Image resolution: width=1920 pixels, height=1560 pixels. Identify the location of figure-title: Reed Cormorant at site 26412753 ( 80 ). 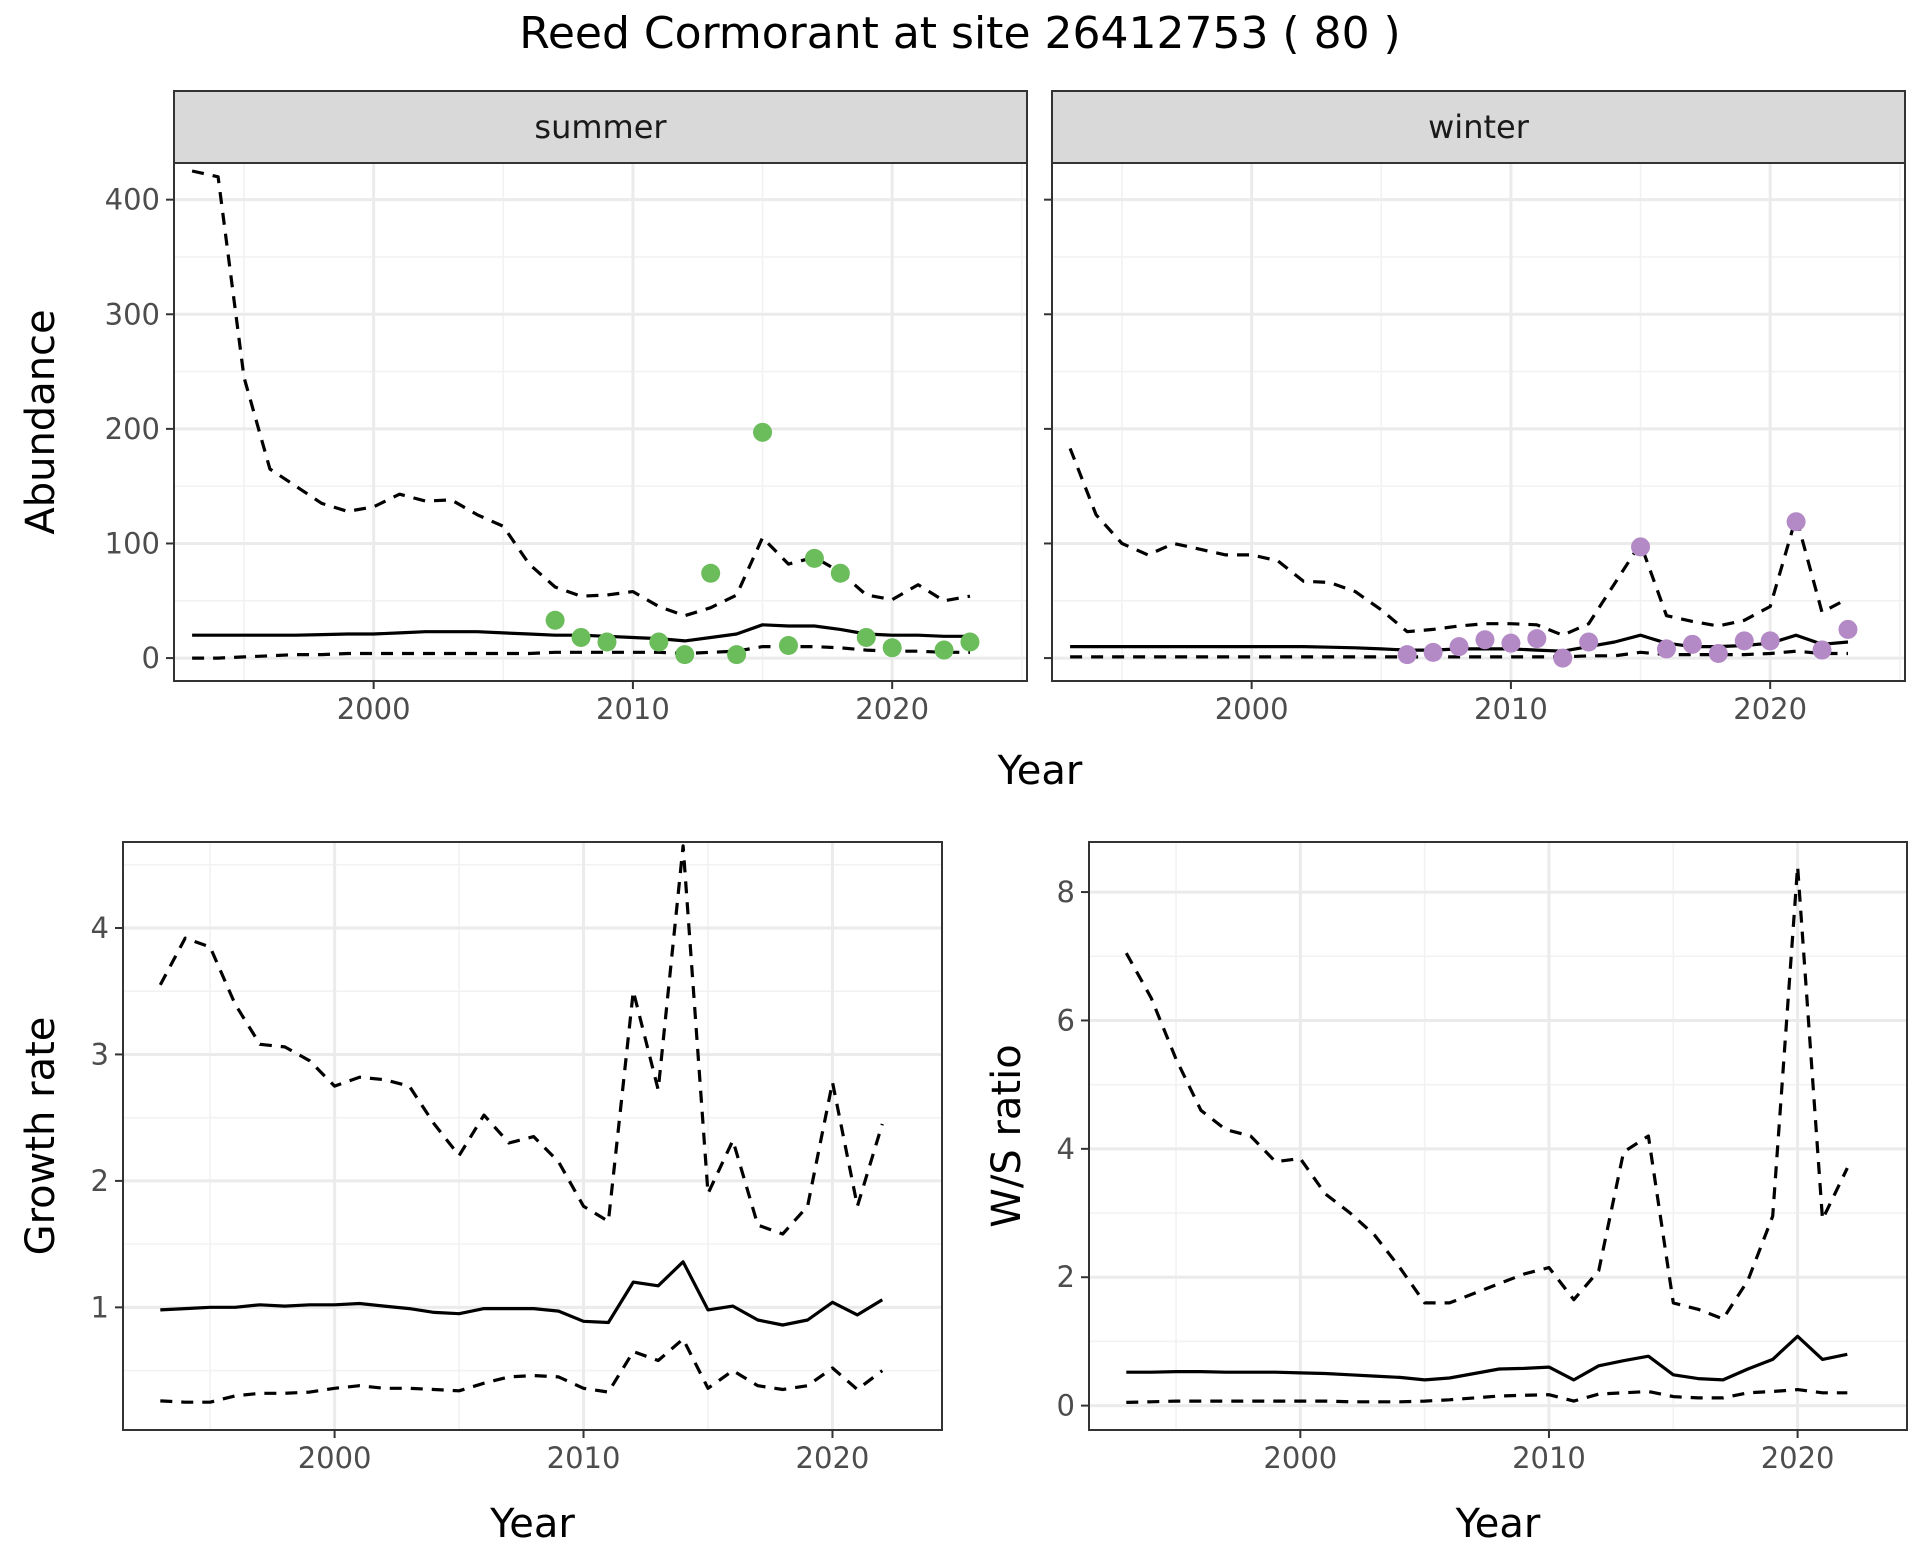
(959, 33).